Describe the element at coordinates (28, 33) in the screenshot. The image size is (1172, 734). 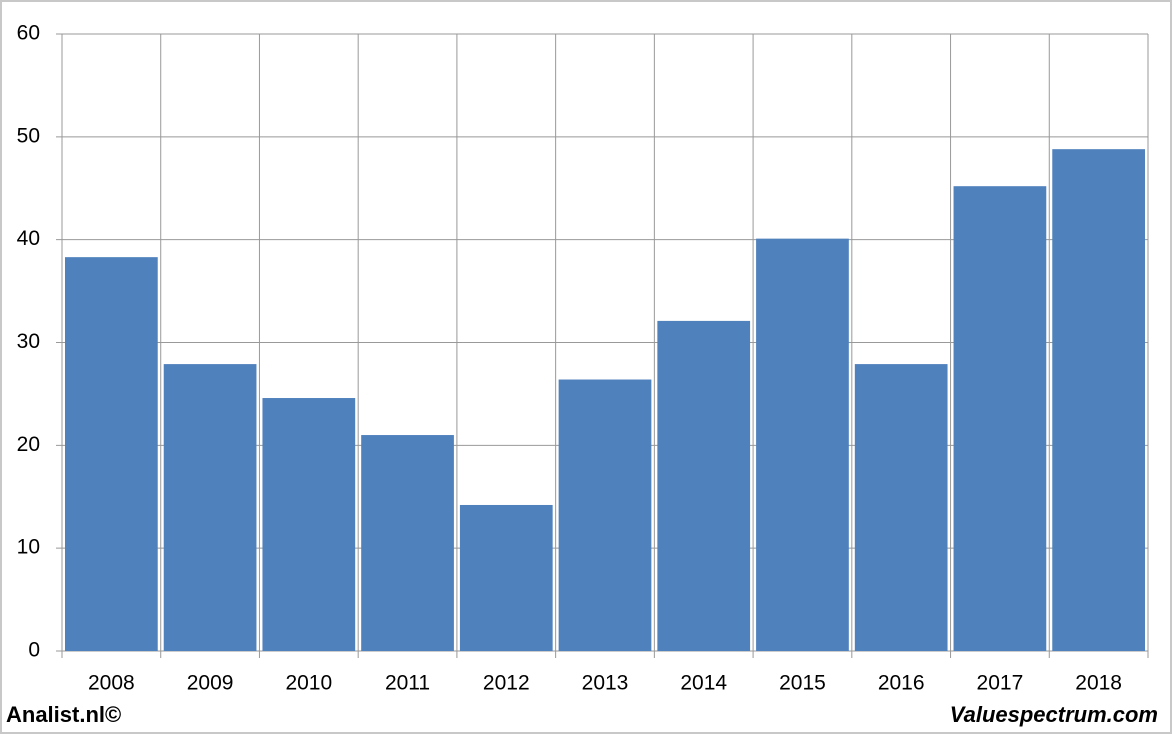
I see `y-tick-label: 60` at that location.